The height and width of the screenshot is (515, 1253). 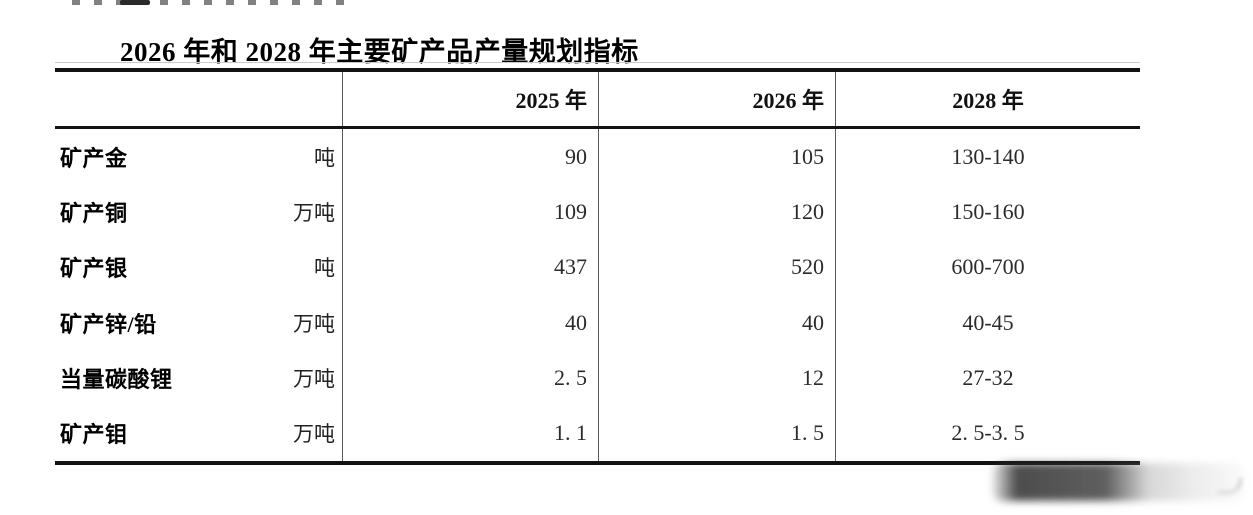 I want to click on value-2025: 1. 1, so click(x=470, y=433).